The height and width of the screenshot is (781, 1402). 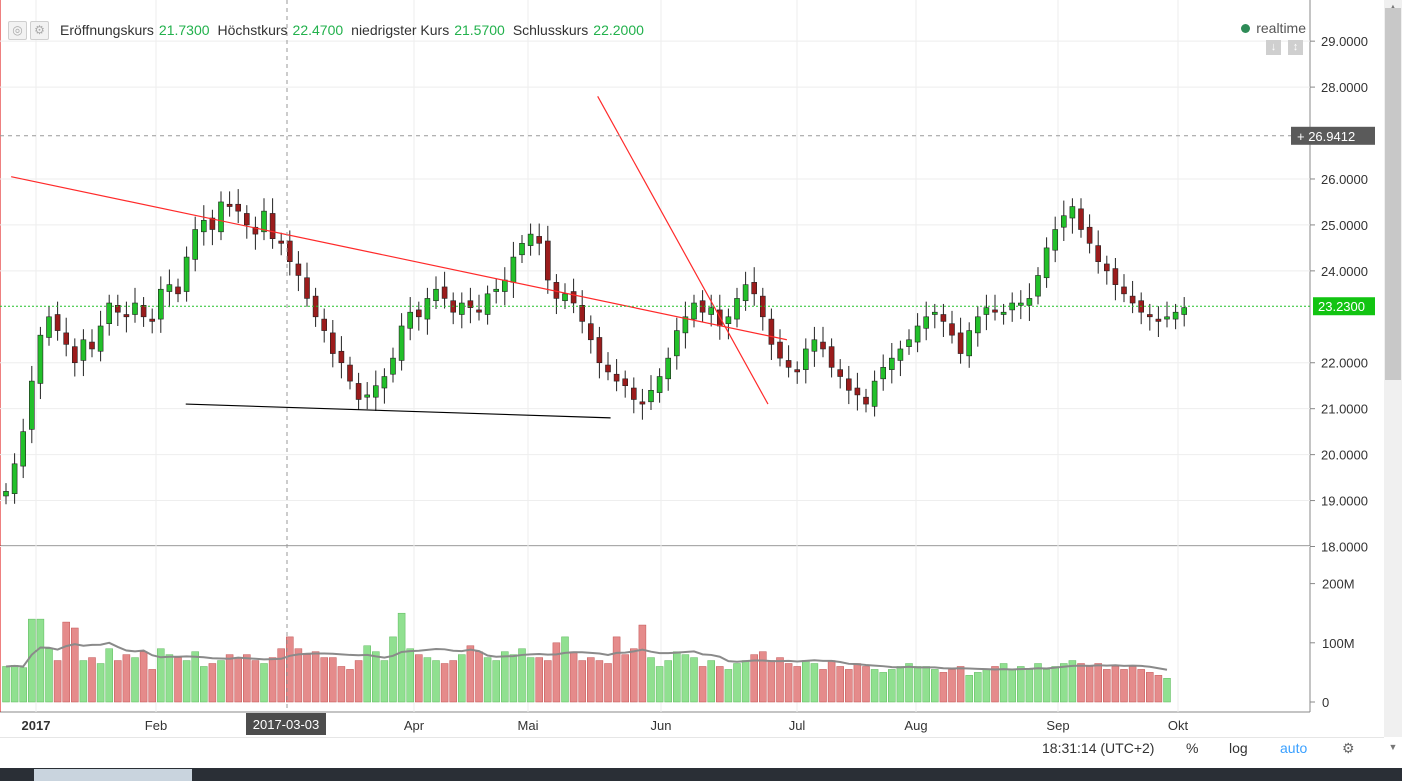 I want to click on y-tick-label: 26.0000, so click(x=1344, y=179).